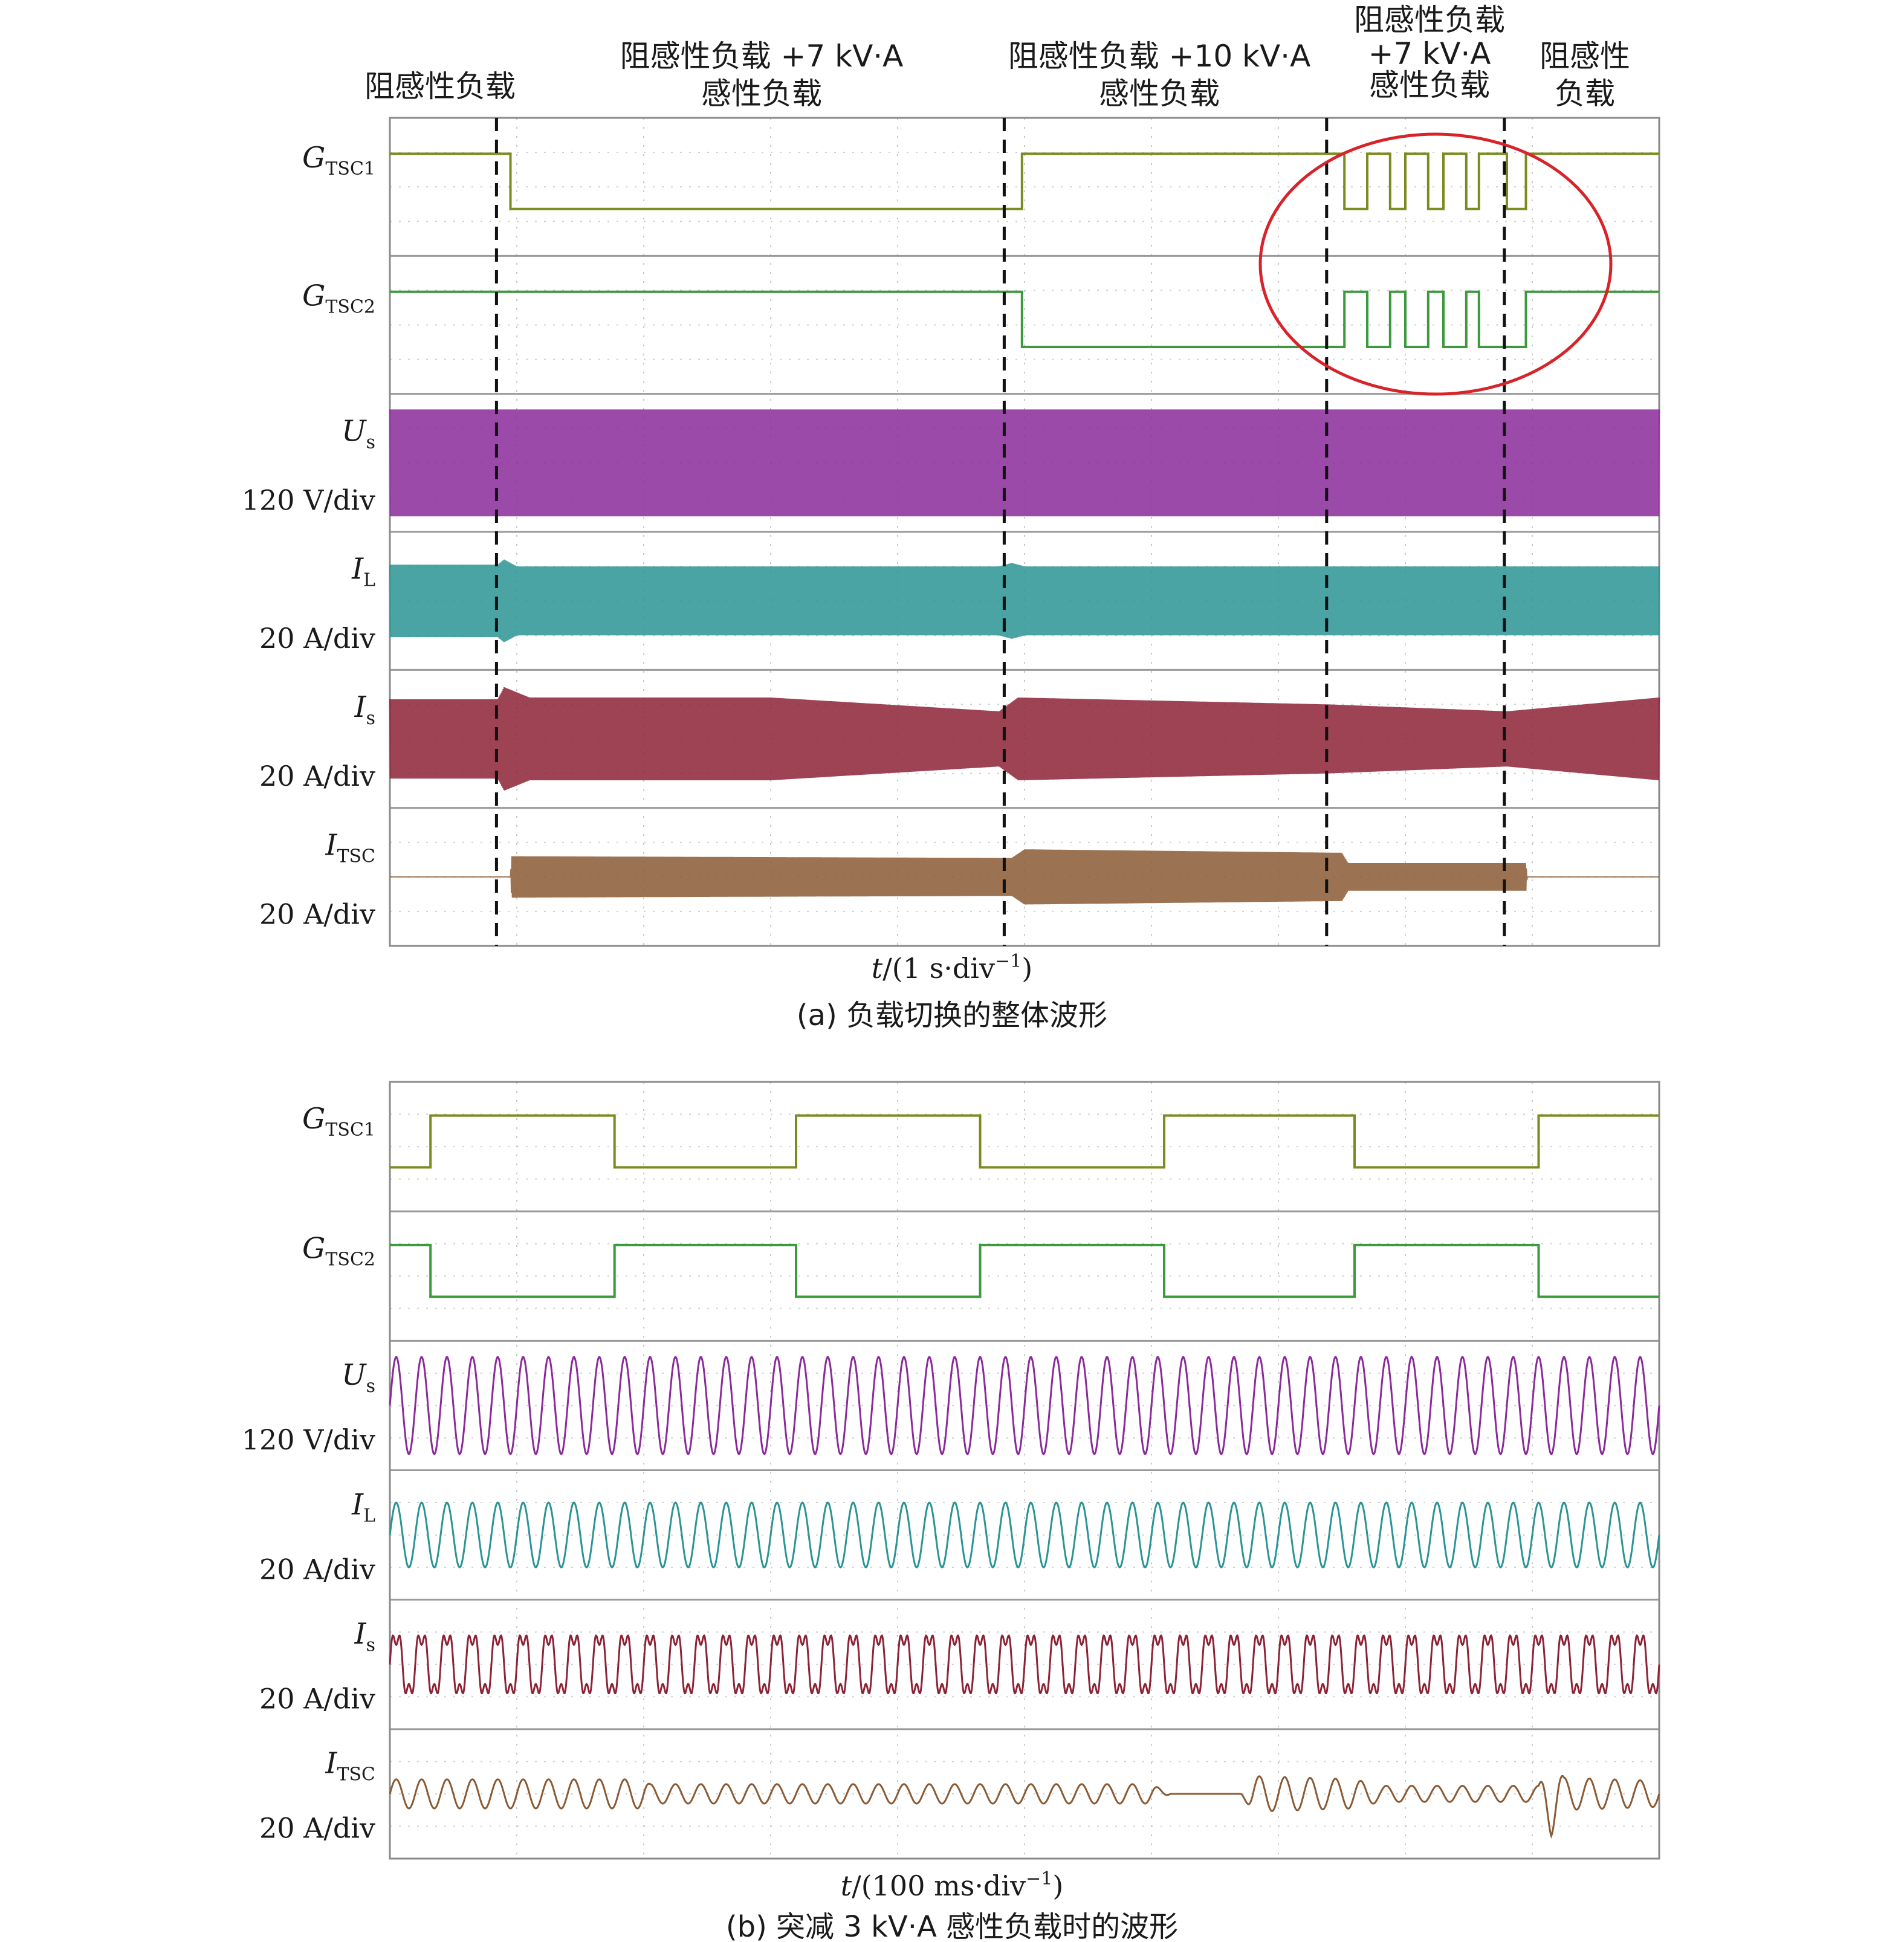  What do you see at coordinates (1024, 877) in the screenshot?
I see `trace-a-i-tsc` at bounding box center [1024, 877].